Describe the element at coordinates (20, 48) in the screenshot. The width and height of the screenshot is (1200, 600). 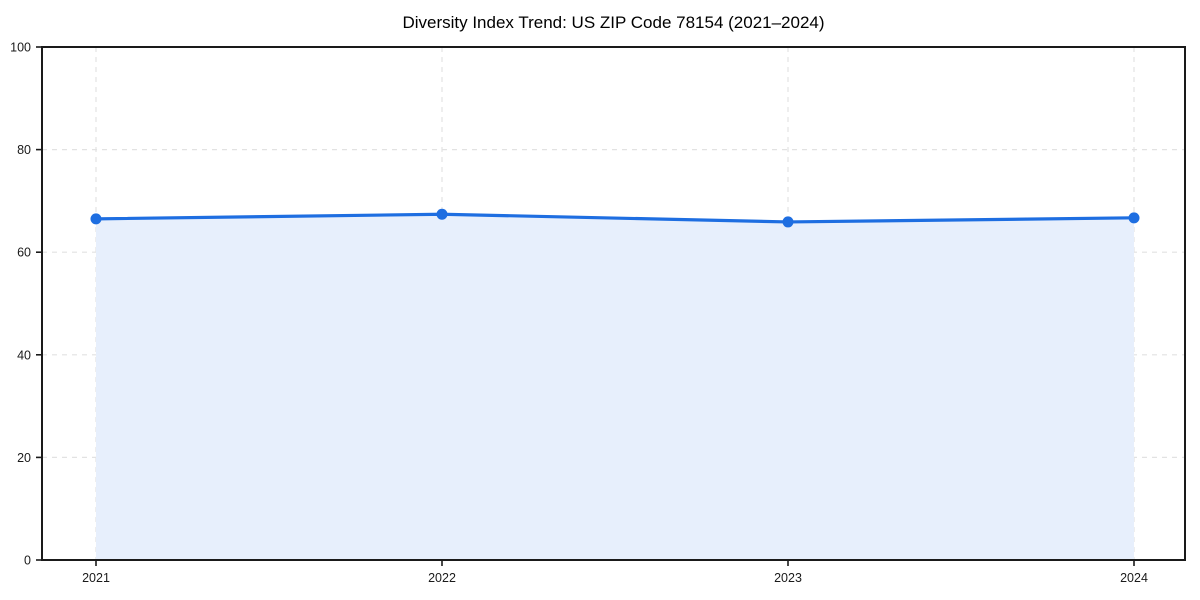
I see `y-tick-label-100: 100` at that location.